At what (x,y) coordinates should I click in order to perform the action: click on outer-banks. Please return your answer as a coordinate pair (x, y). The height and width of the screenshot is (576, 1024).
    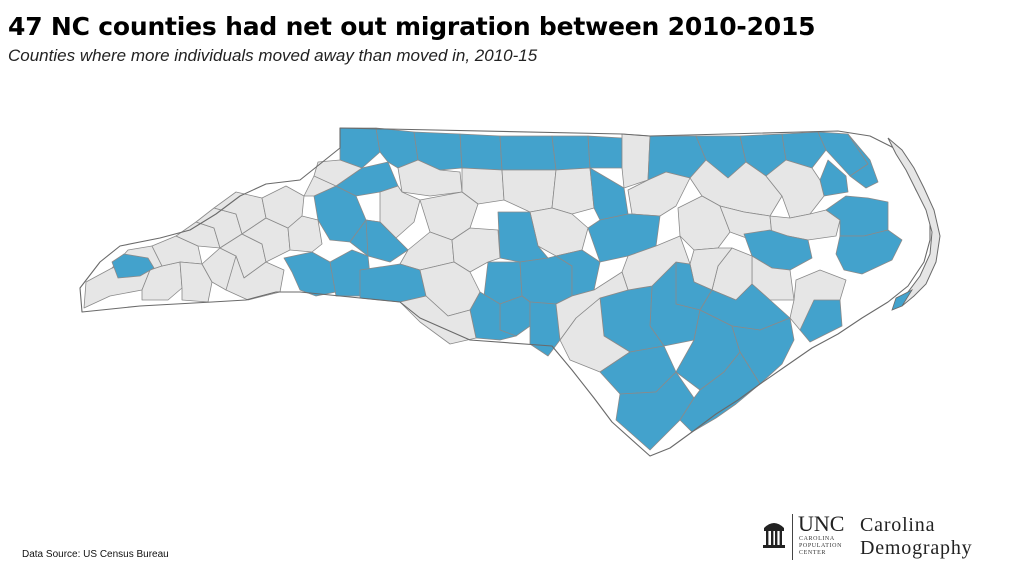
    Looking at the image, I should click on (914, 222).